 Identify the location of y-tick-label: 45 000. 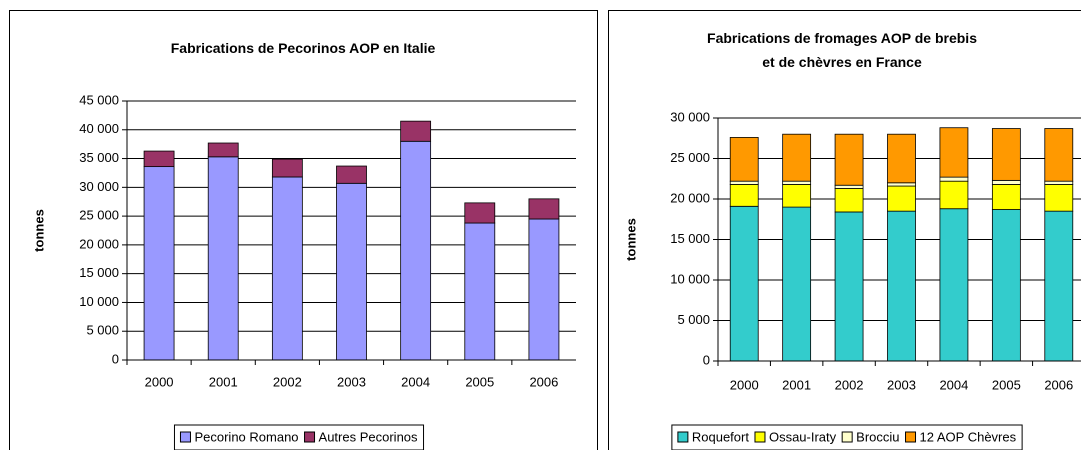
(99, 99).